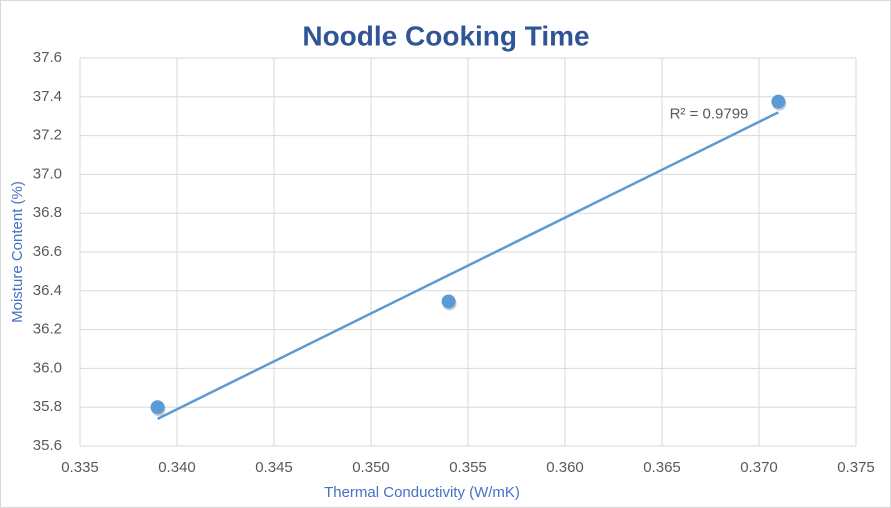 This screenshot has height=508, width=891. I want to click on y-tick-label: 36.6, so click(47, 251).